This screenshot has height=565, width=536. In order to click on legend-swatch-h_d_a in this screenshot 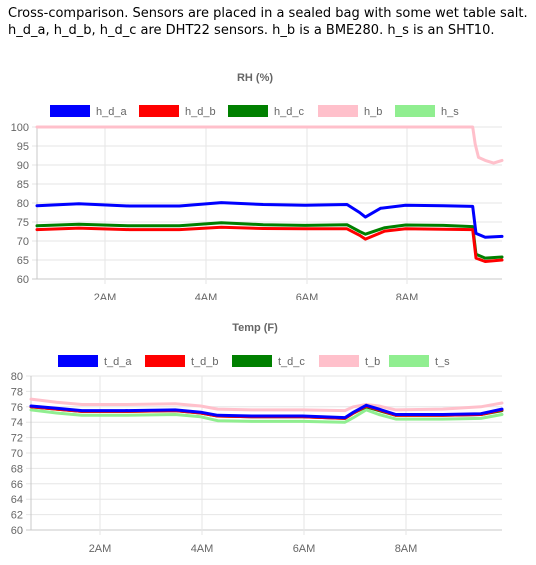, I will do `click(70, 111)`.